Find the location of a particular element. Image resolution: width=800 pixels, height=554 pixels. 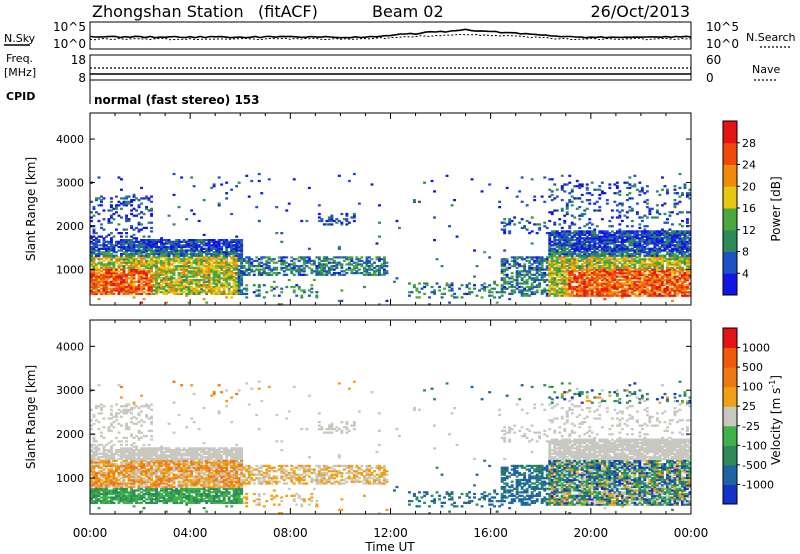

power-colorbar-tick-label: 28 is located at coordinates (749, 143).